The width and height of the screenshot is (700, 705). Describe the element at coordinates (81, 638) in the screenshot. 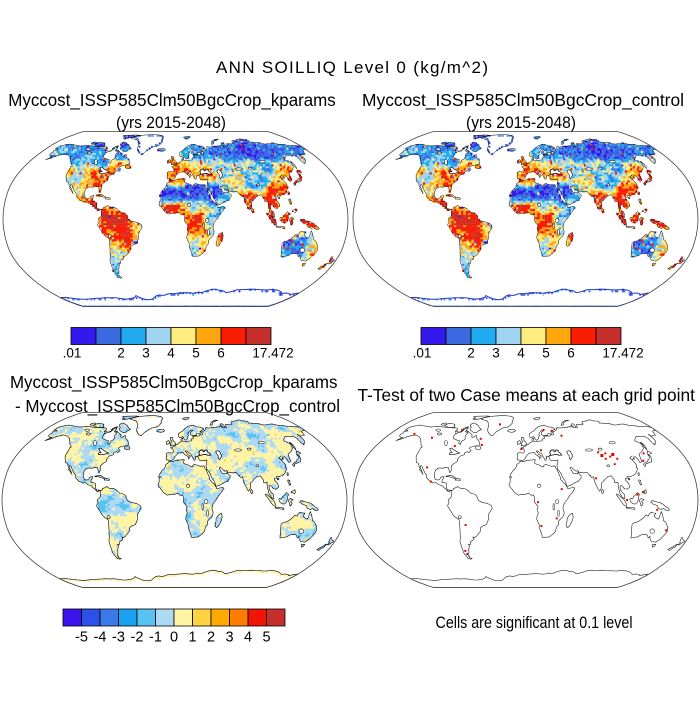

I see `svg-text: -5` at that location.